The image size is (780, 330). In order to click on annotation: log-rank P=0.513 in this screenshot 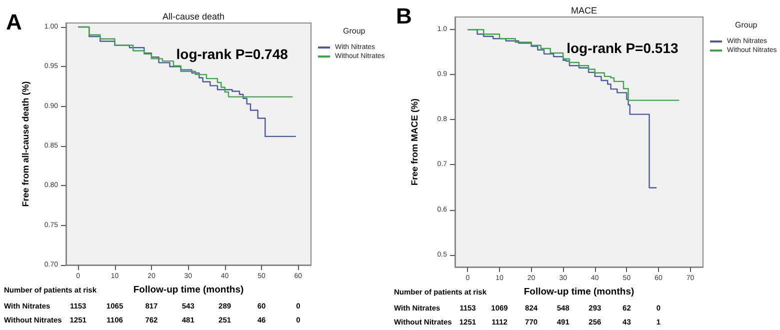, I will do `click(622, 48)`.